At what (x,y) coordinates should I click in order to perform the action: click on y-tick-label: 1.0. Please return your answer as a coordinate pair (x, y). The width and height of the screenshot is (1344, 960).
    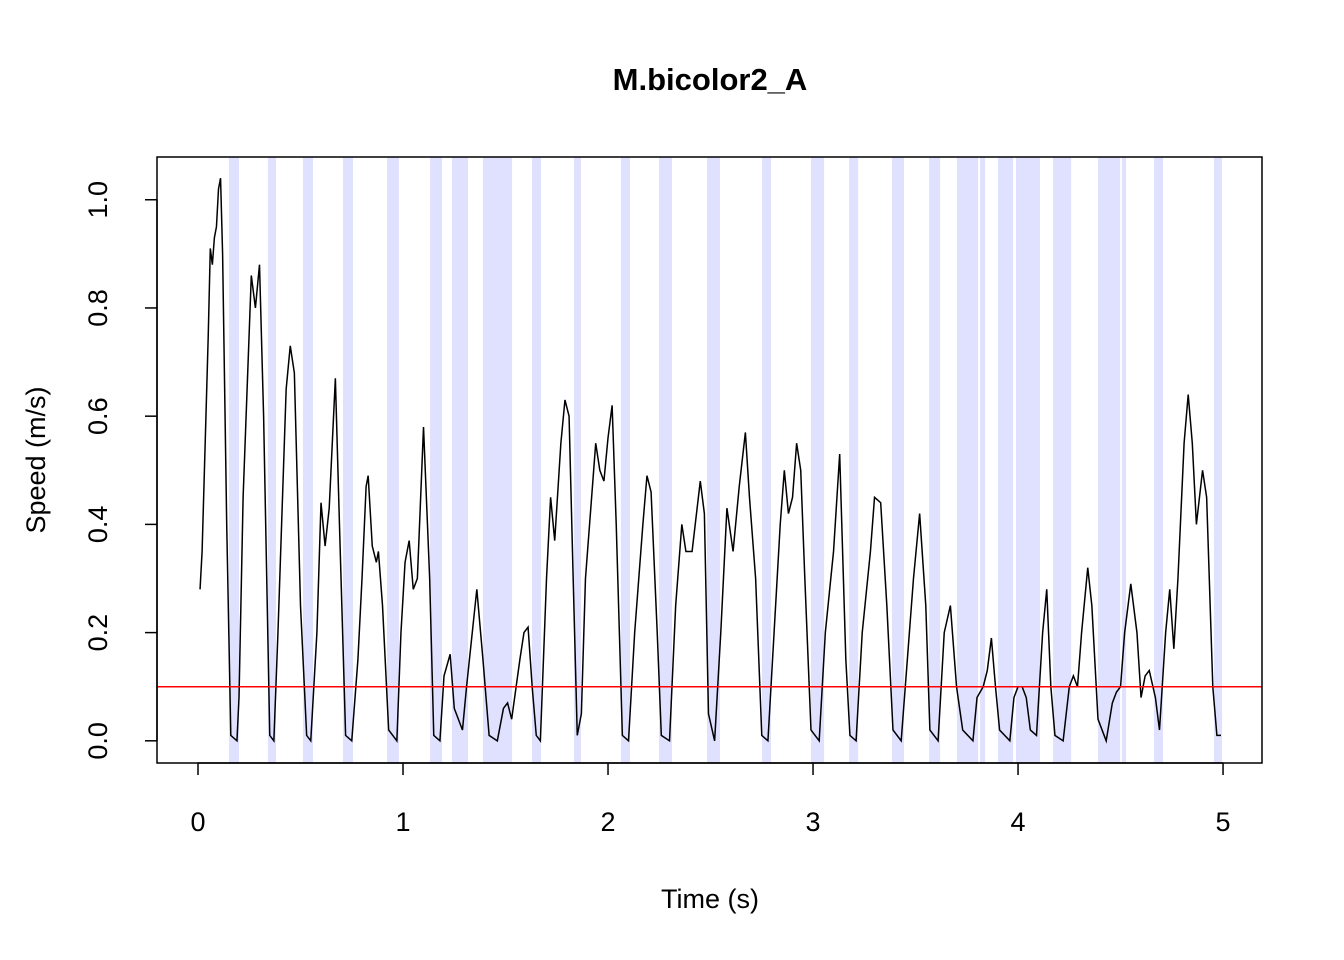
    Looking at the image, I should click on (98, 200).